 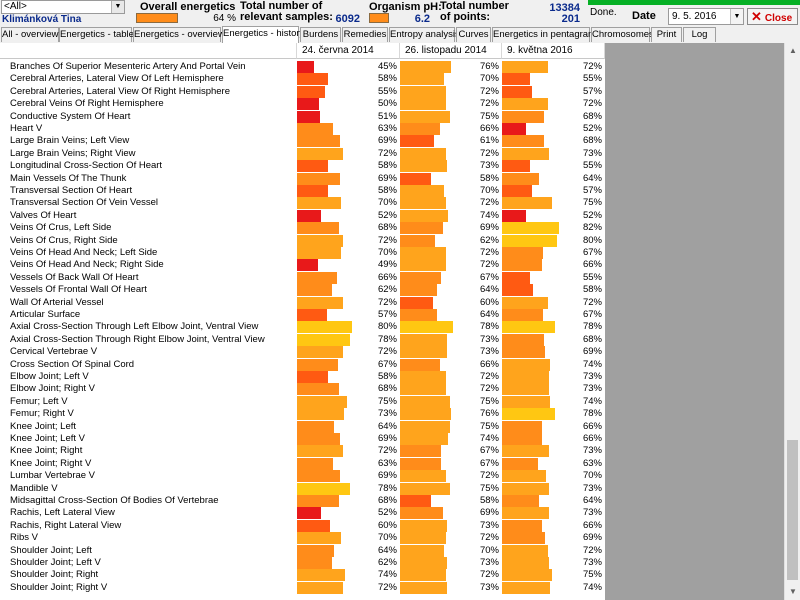 I want to click on table-row: Cervical Vertebrae V 72% 73% 69%, so click(x=302, y=352).